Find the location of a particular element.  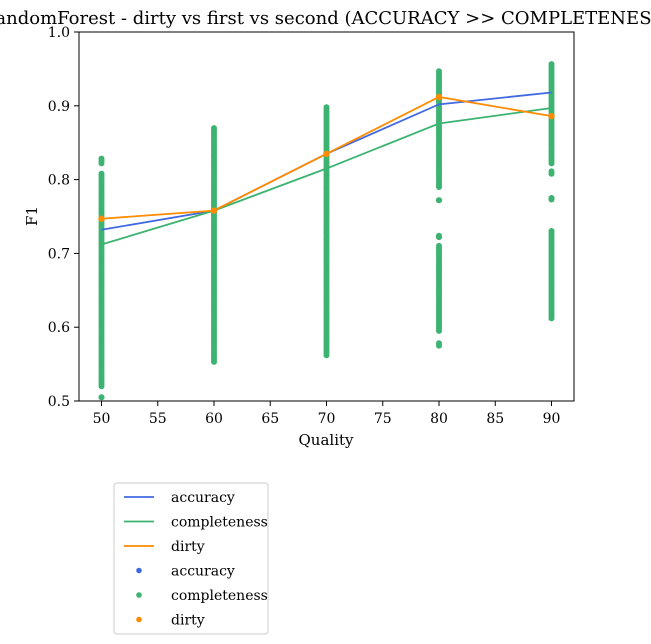

x-tick-label: 90 is located at coordinates (552, 419).